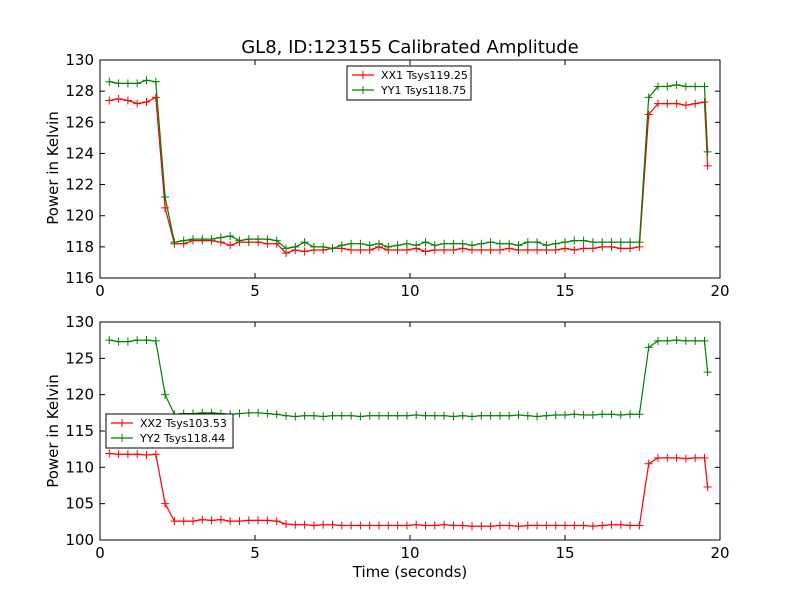 The image size is (800, 600). I want to click on y-tick-label: 105, so click(79, 504).